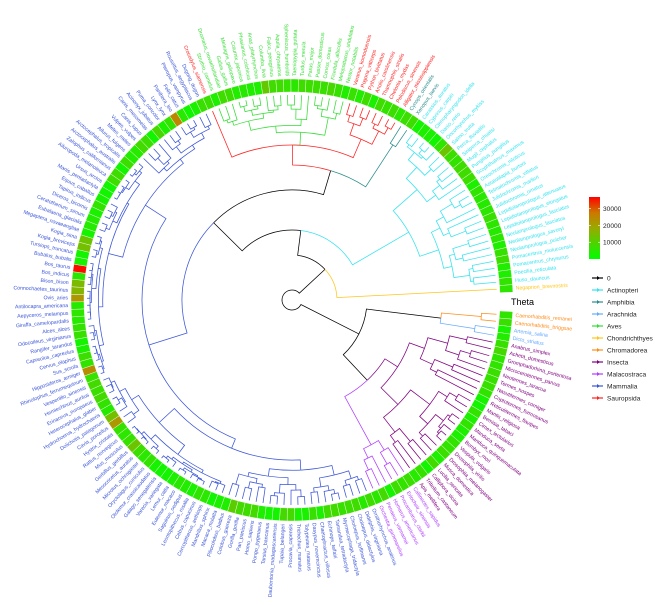  I want to click on legend-label: 0, so click(609, 278).